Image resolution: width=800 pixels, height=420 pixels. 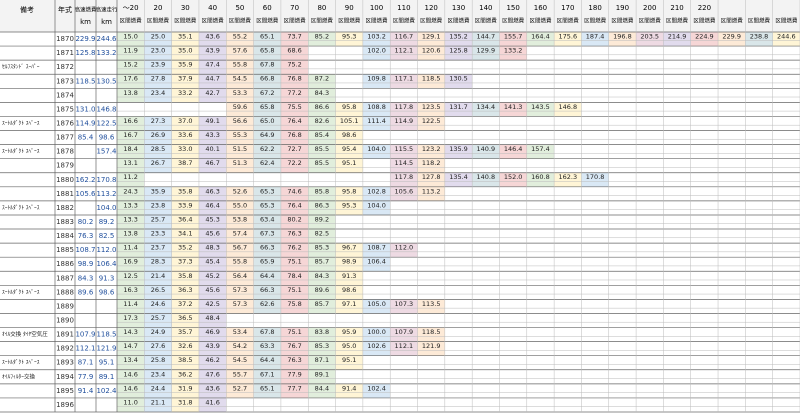 I want to click on row-year: 1874, so click(x=65, y=95).